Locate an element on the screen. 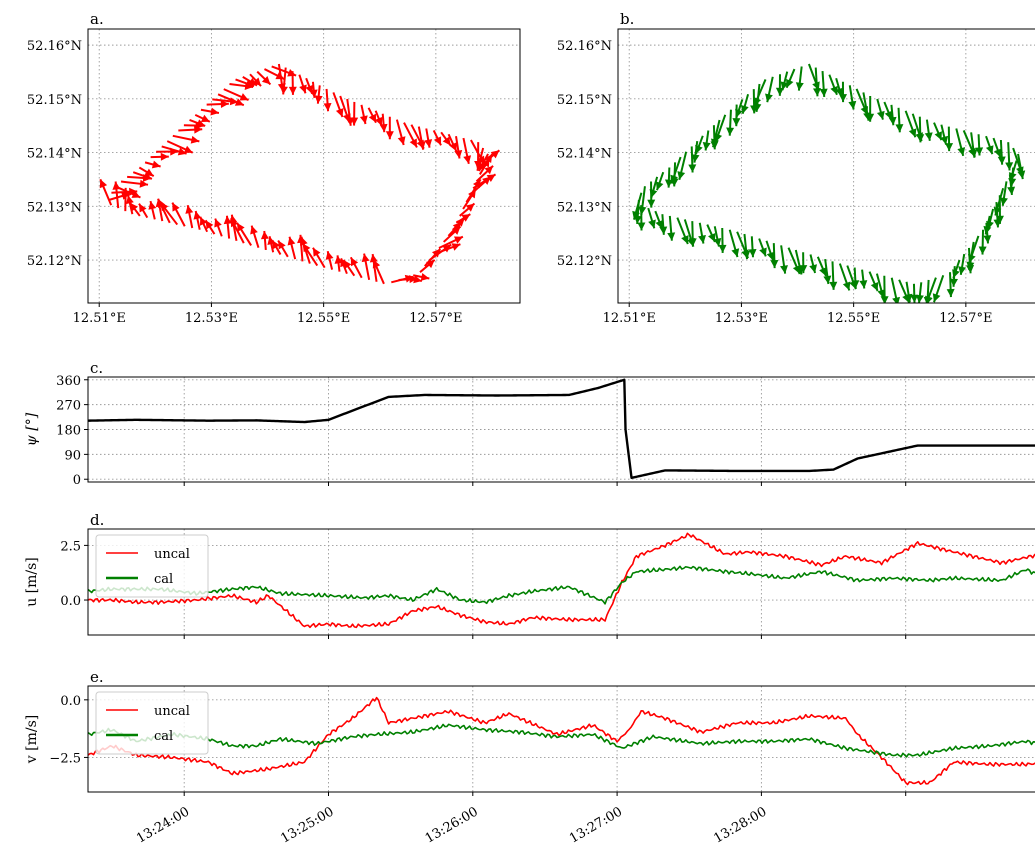 The height and width of the screenshot is (849, 1035). ts-ylabel: u [m/s] is located at coordinates (32, 582).